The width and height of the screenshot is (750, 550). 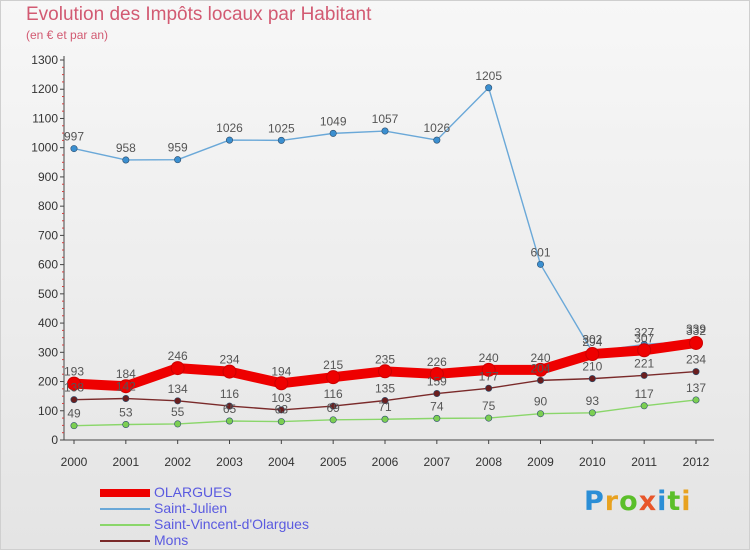 I want to click on y-tick-label: 1300, so click(x=44, y=60).